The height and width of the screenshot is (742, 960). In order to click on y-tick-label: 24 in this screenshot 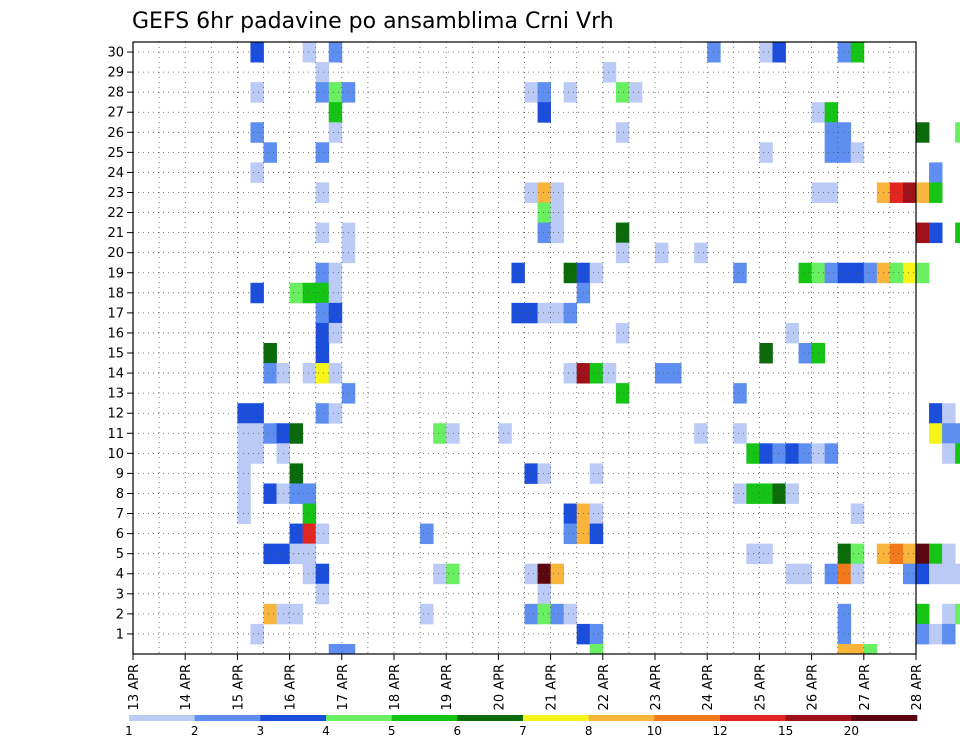, I will do `click(115, 173)`.